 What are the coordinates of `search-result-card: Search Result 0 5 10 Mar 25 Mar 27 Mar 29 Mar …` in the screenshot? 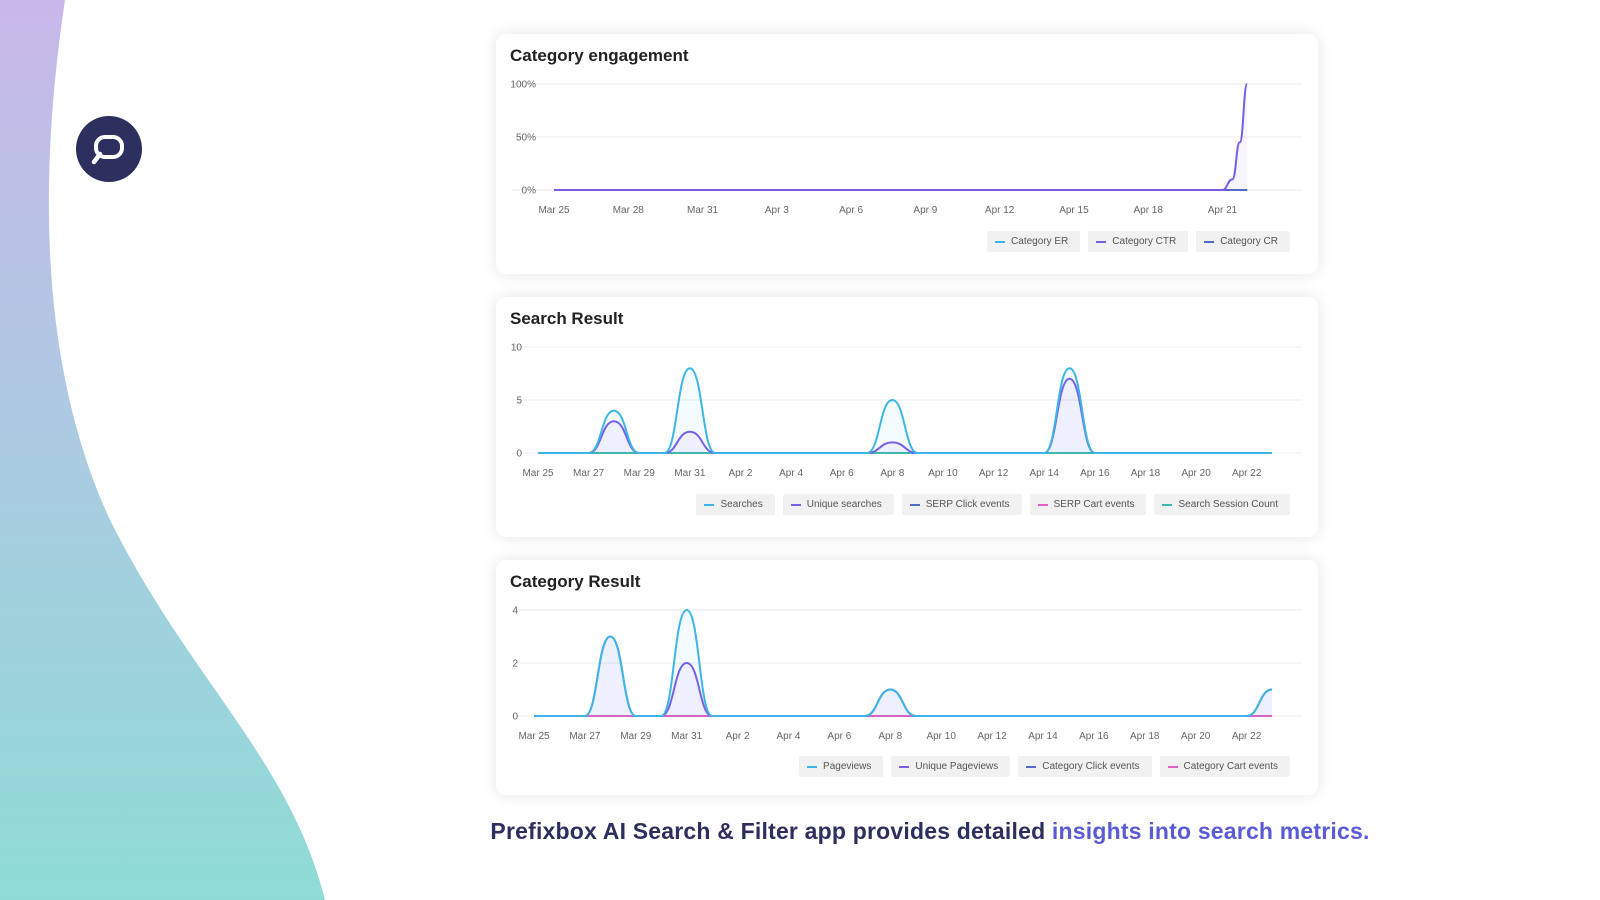 It's located at (907, 417).